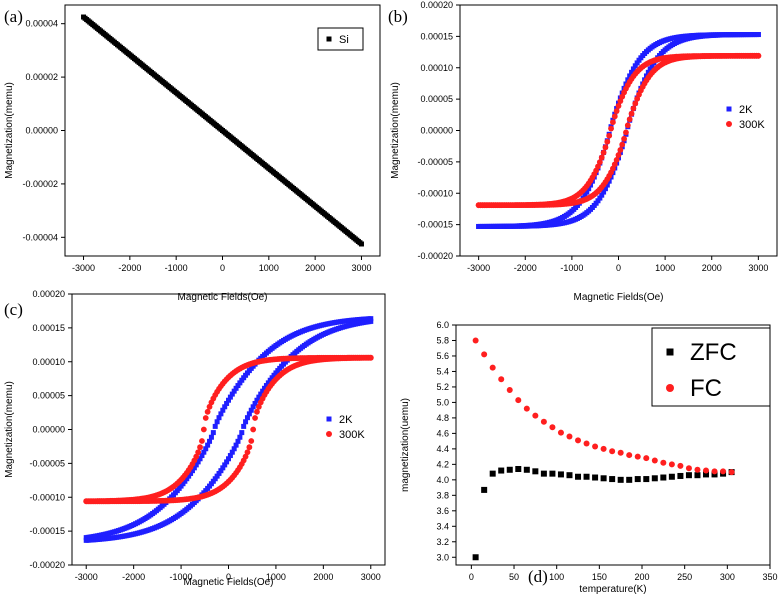  What do you see at coordinates (746, 110) in the screenshot?
I see `legend-label-2k: 2K` at bounding box center [746, 110].